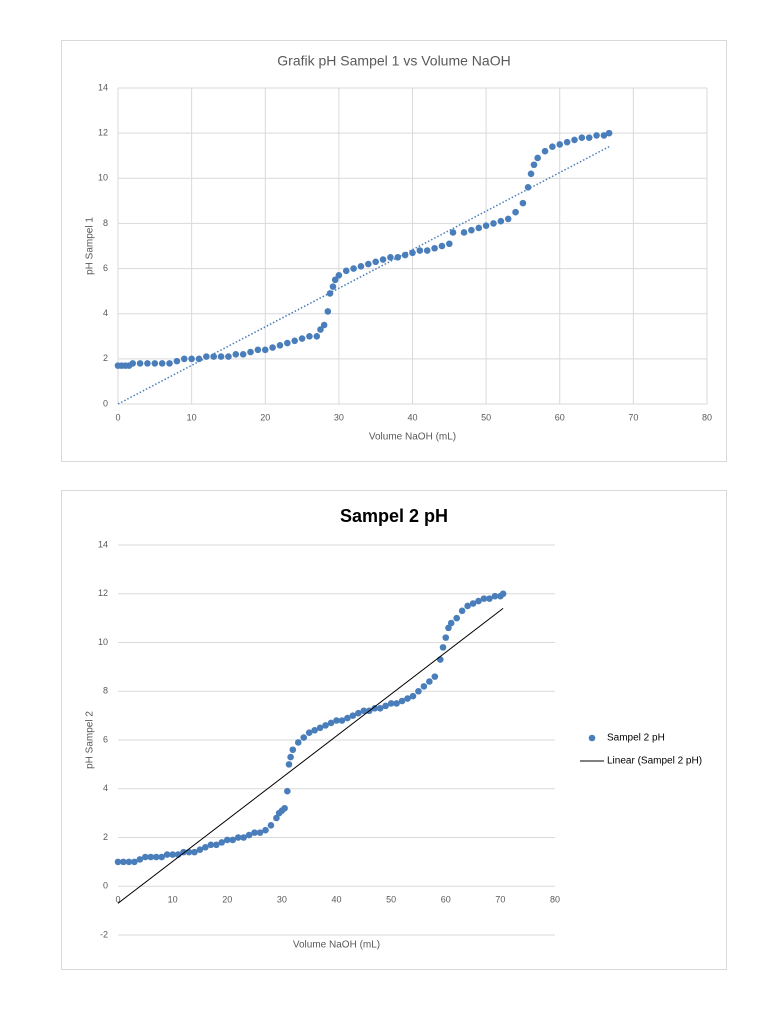  Describe the element at coordinates (707, 417) in the screenshot. I see `x-tick-label: 80` at that location.